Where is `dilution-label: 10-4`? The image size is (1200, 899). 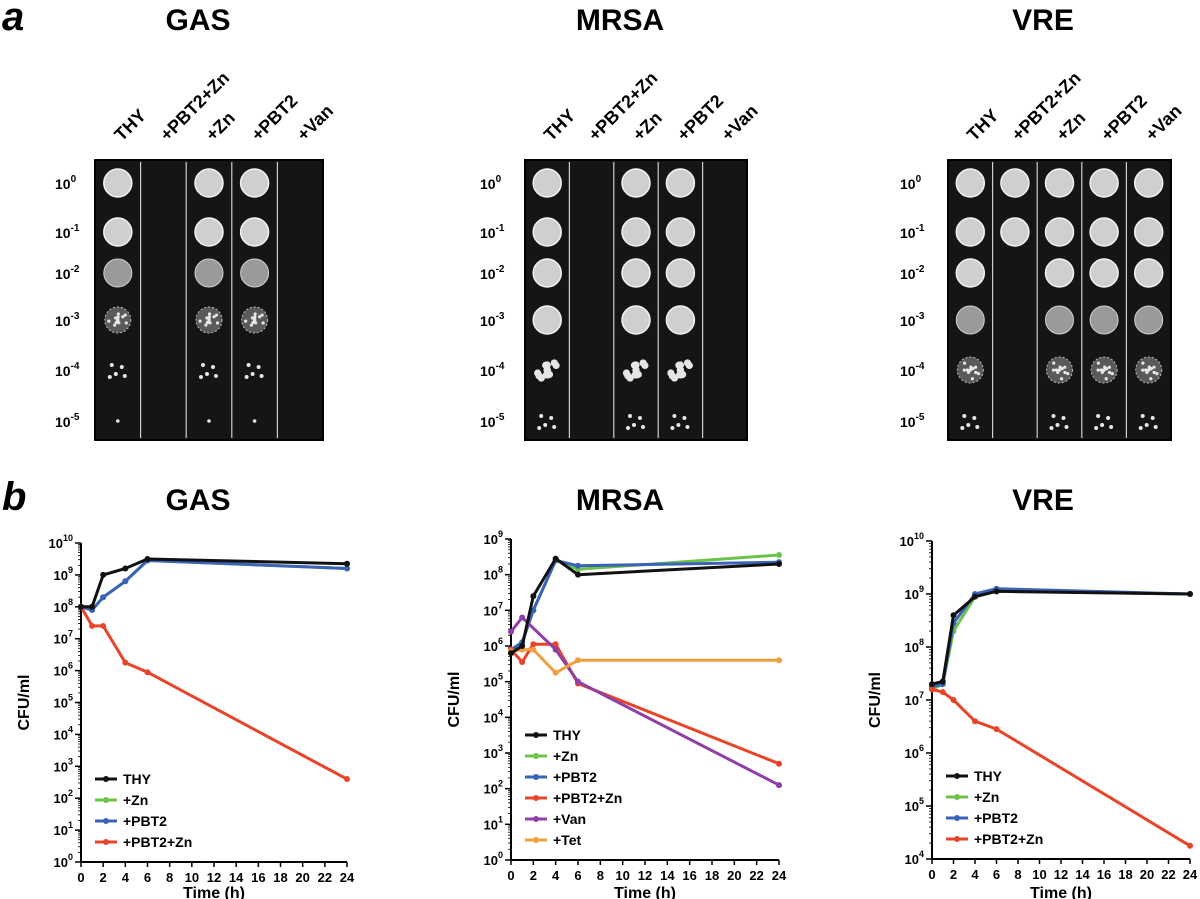 dilution-label: 10-4 is located at coordinates (492, 370).